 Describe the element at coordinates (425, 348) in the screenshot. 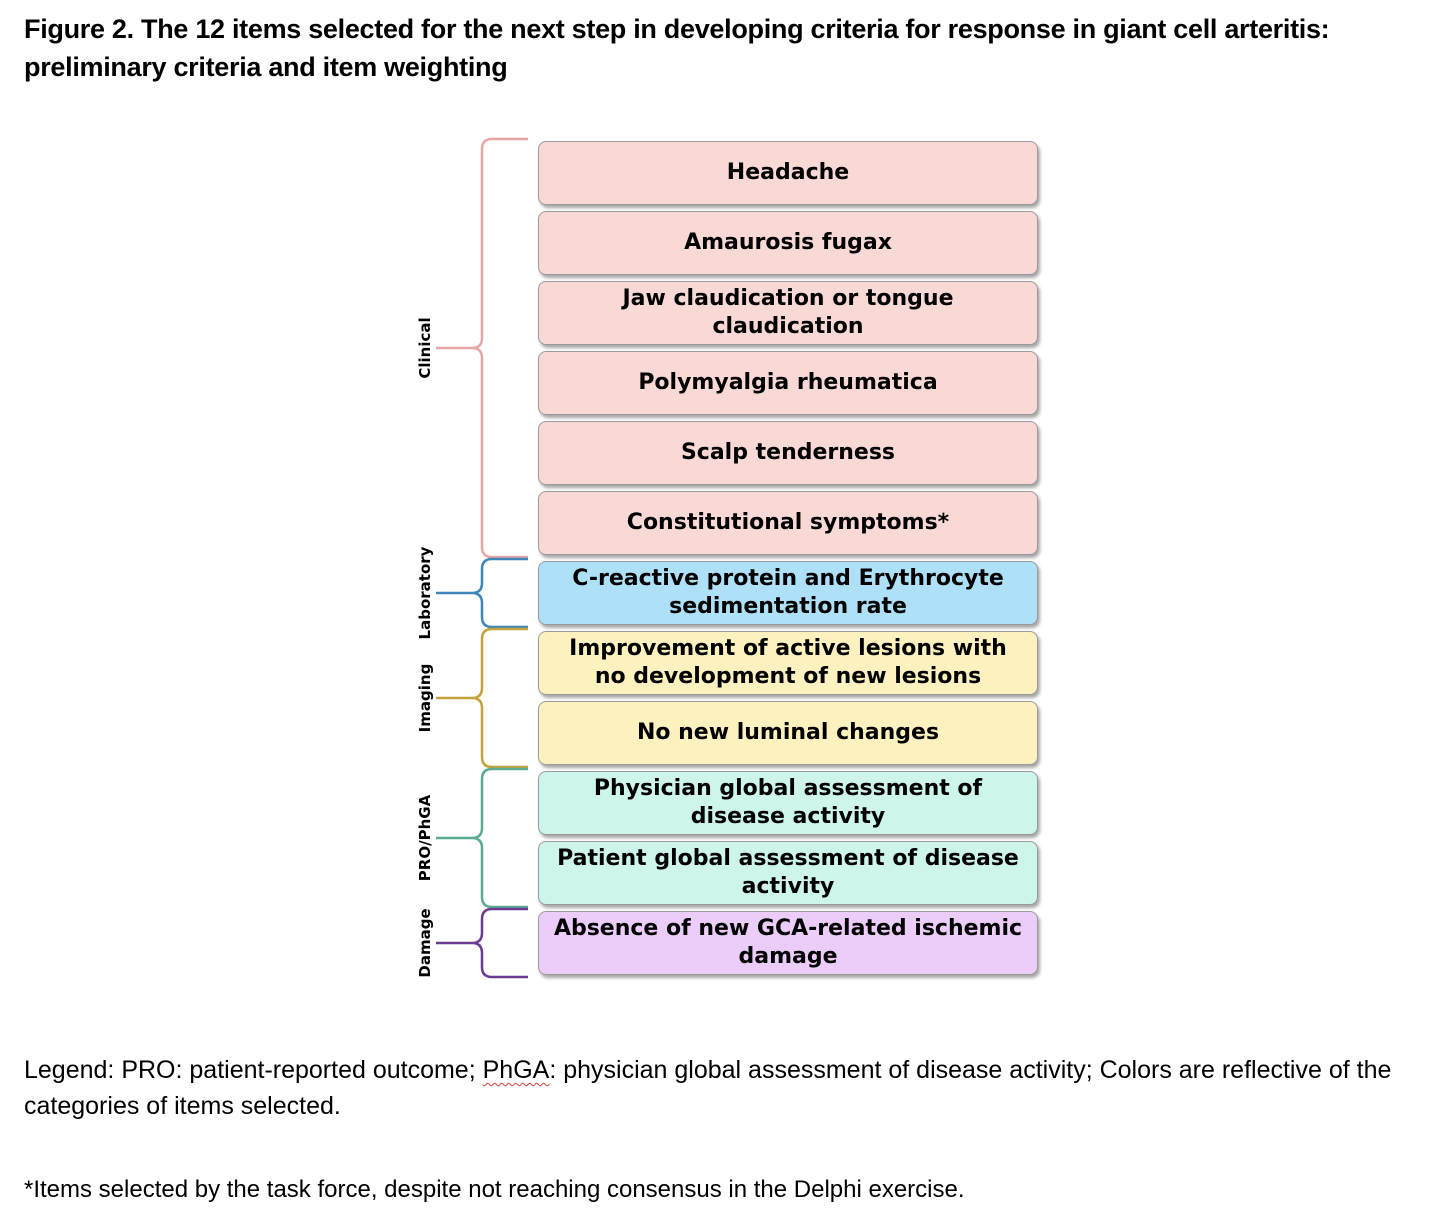

I see `category-label: Clinical` at that location.